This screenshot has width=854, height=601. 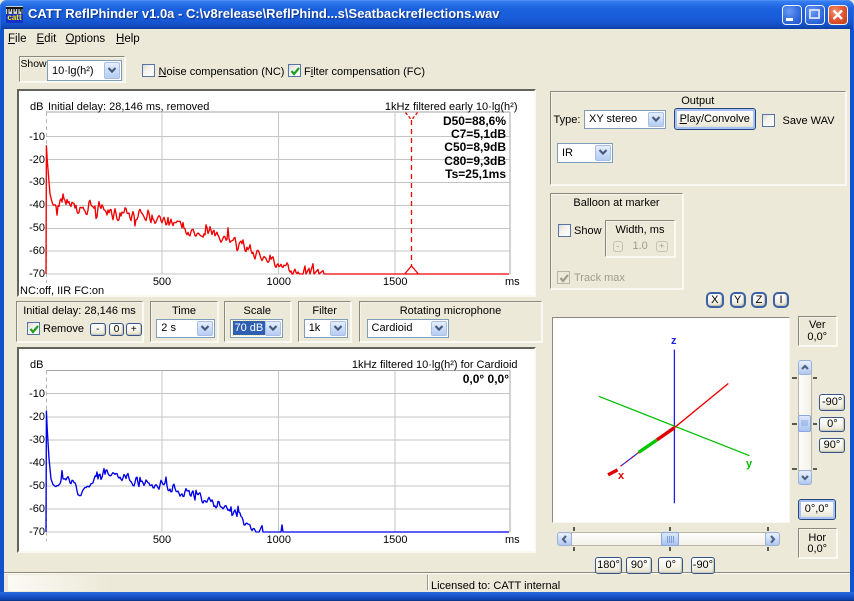 What do you see at coordinates (674, 341) in the screenshot?
I see `svg-text: z` at bounding box center [674, 341].